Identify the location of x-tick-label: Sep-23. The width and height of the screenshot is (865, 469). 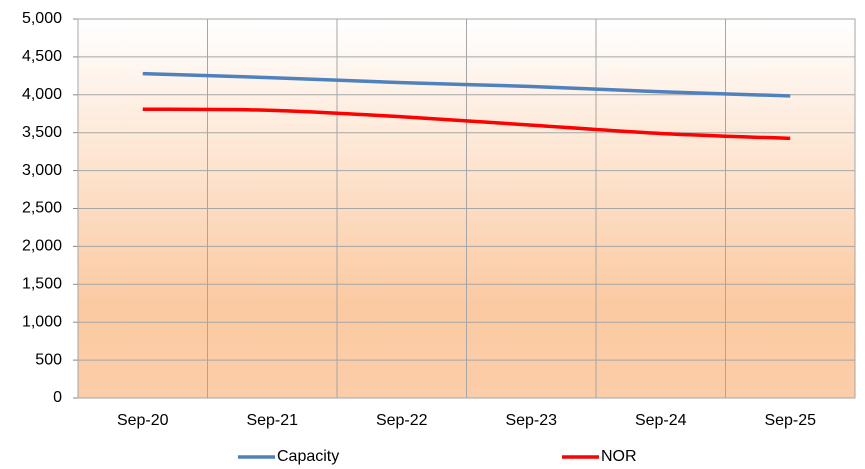
(531, 420).